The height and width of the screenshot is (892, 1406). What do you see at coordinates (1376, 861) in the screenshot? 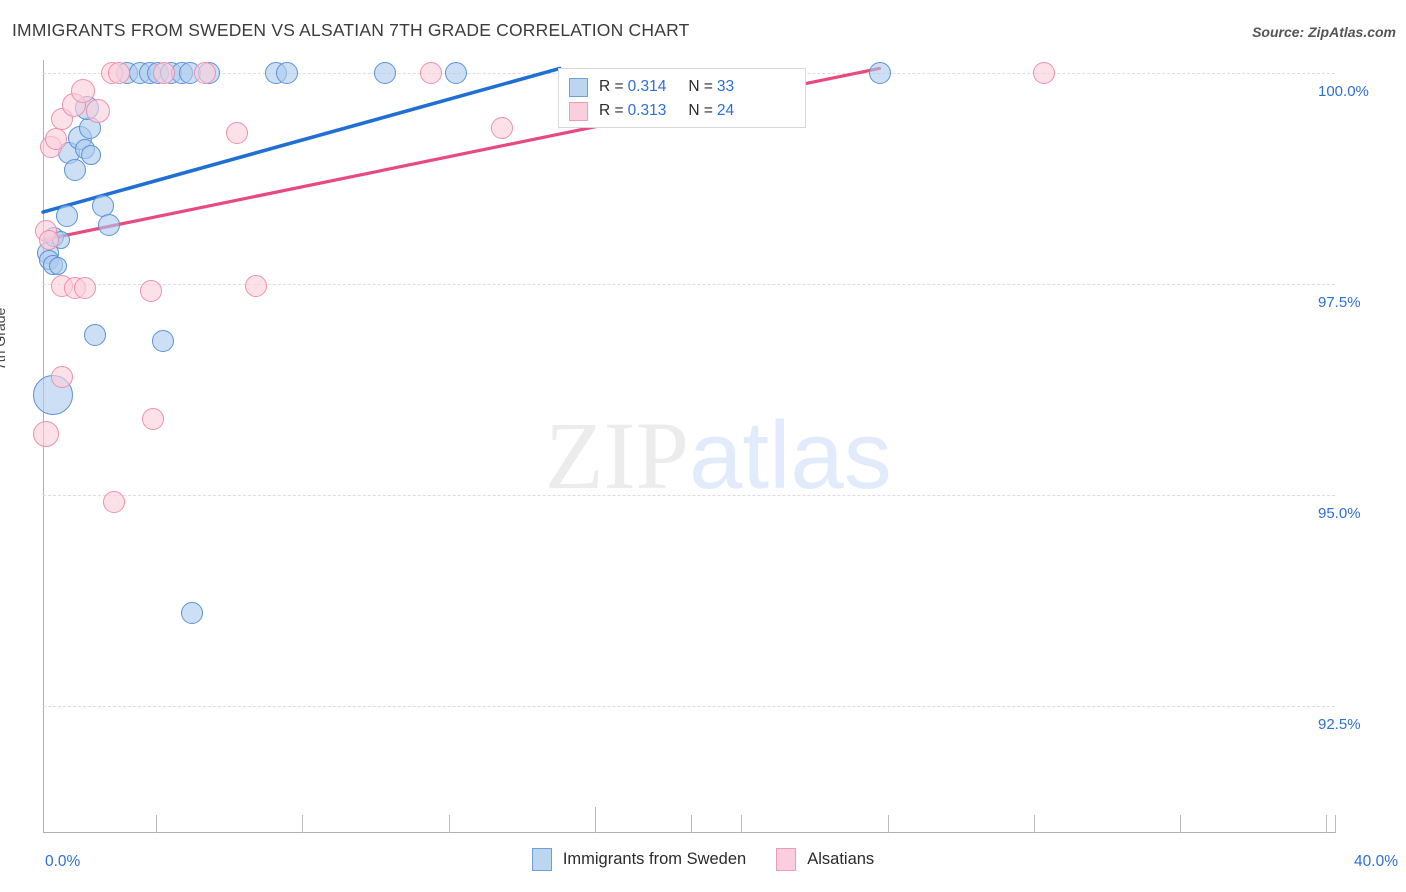
I see `x-axis-max-label: 40.0%` at bounding box center [1376, 861].